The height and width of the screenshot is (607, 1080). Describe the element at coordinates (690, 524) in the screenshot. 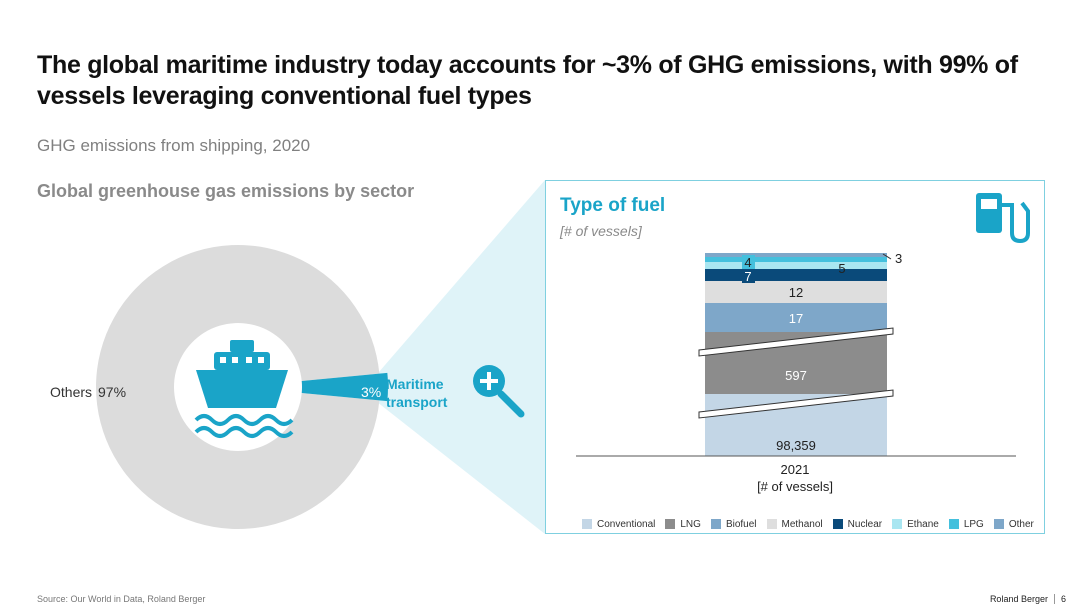

I see `legend-label-lng: LNG` at that location.